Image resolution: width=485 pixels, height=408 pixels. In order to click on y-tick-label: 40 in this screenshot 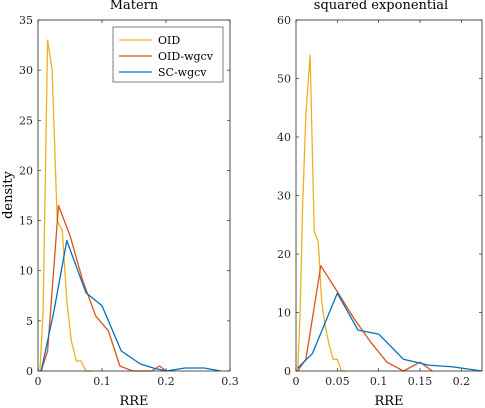, I will do `click(284, 137)`.